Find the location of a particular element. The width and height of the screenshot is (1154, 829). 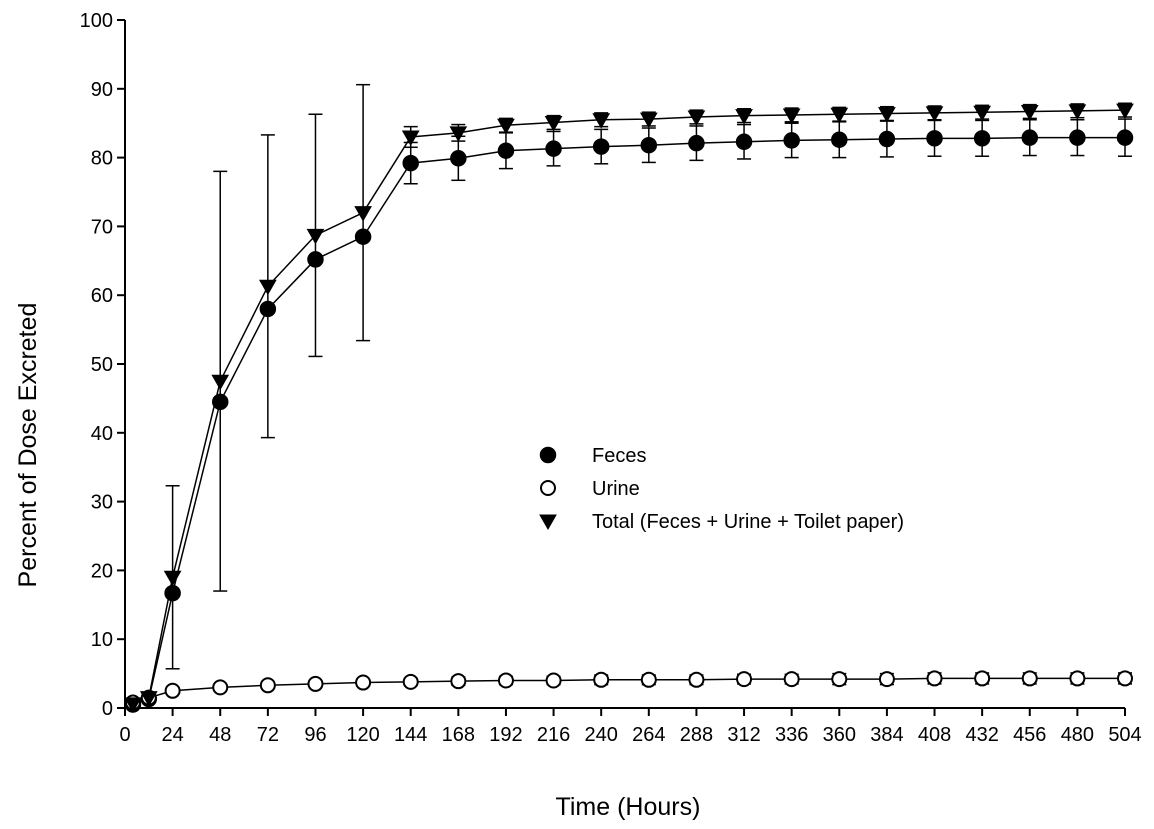

x-tick-label: 0 is located at coordinates (124, 735).